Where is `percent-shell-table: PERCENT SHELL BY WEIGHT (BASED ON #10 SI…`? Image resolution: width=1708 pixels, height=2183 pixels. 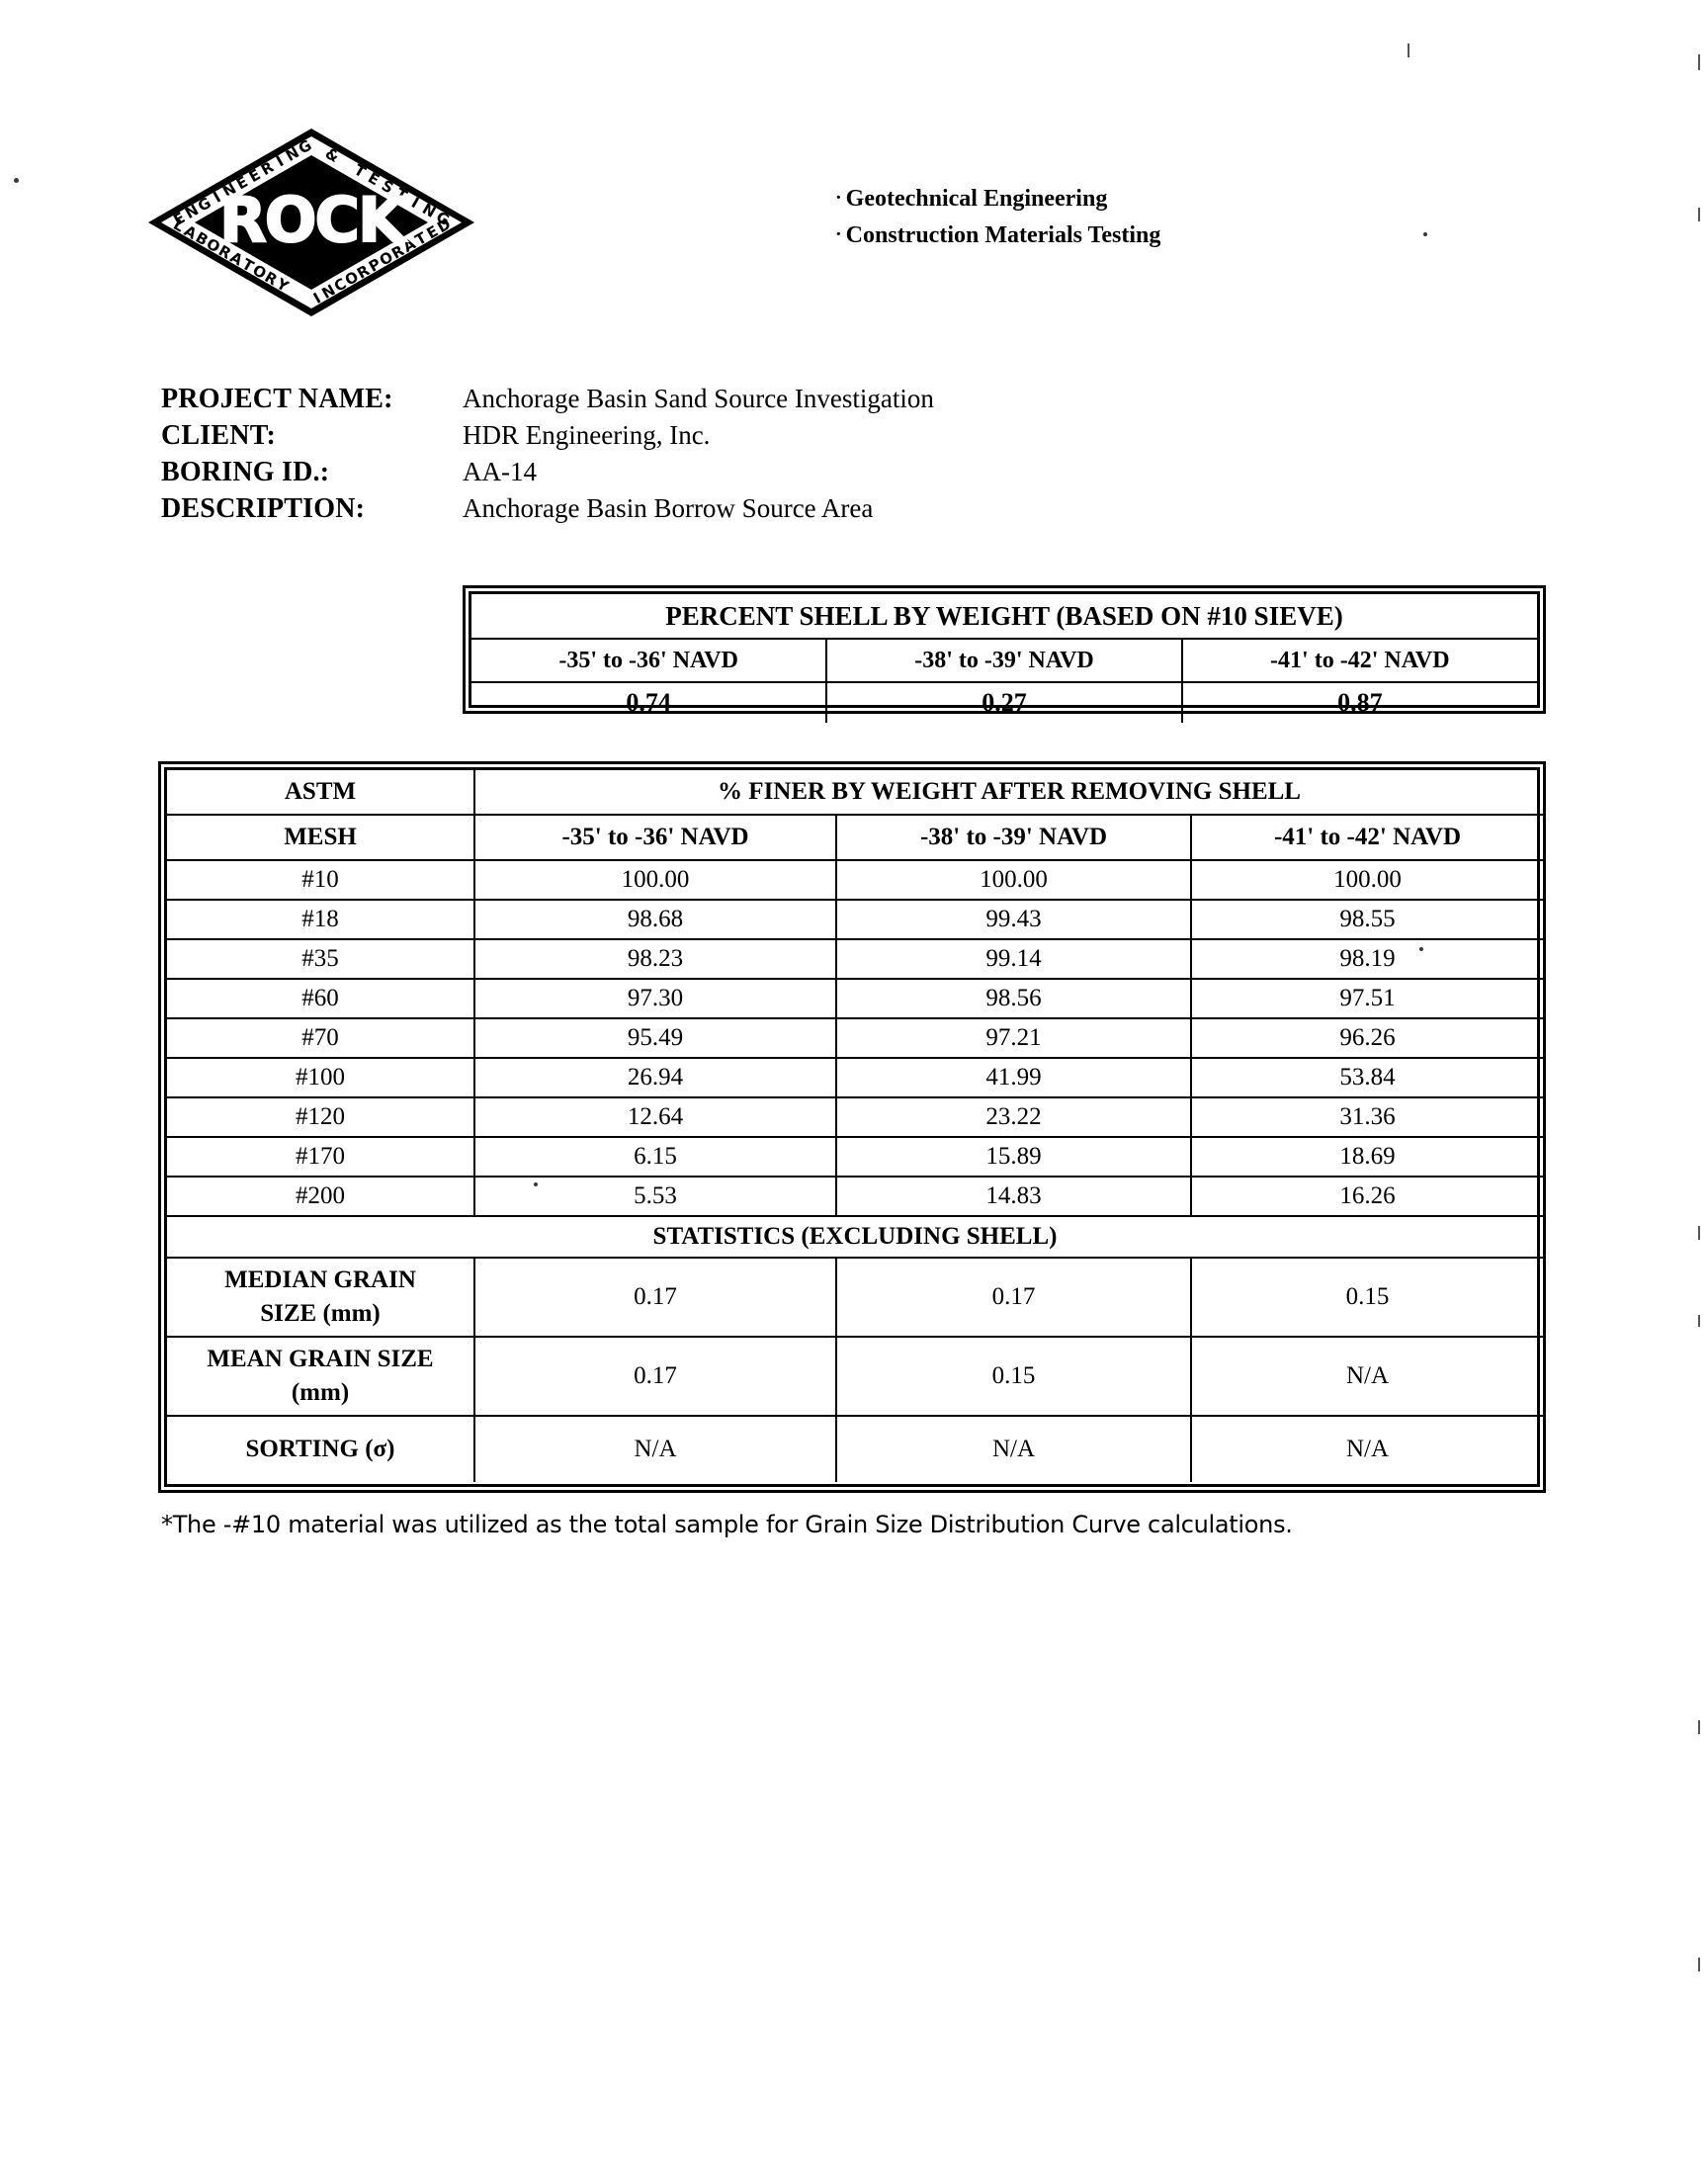
percent-shell-table: PERCENT SHELL BY WEIGHT (BASED ON #10 SI… is located at coordinates (1004, 654).